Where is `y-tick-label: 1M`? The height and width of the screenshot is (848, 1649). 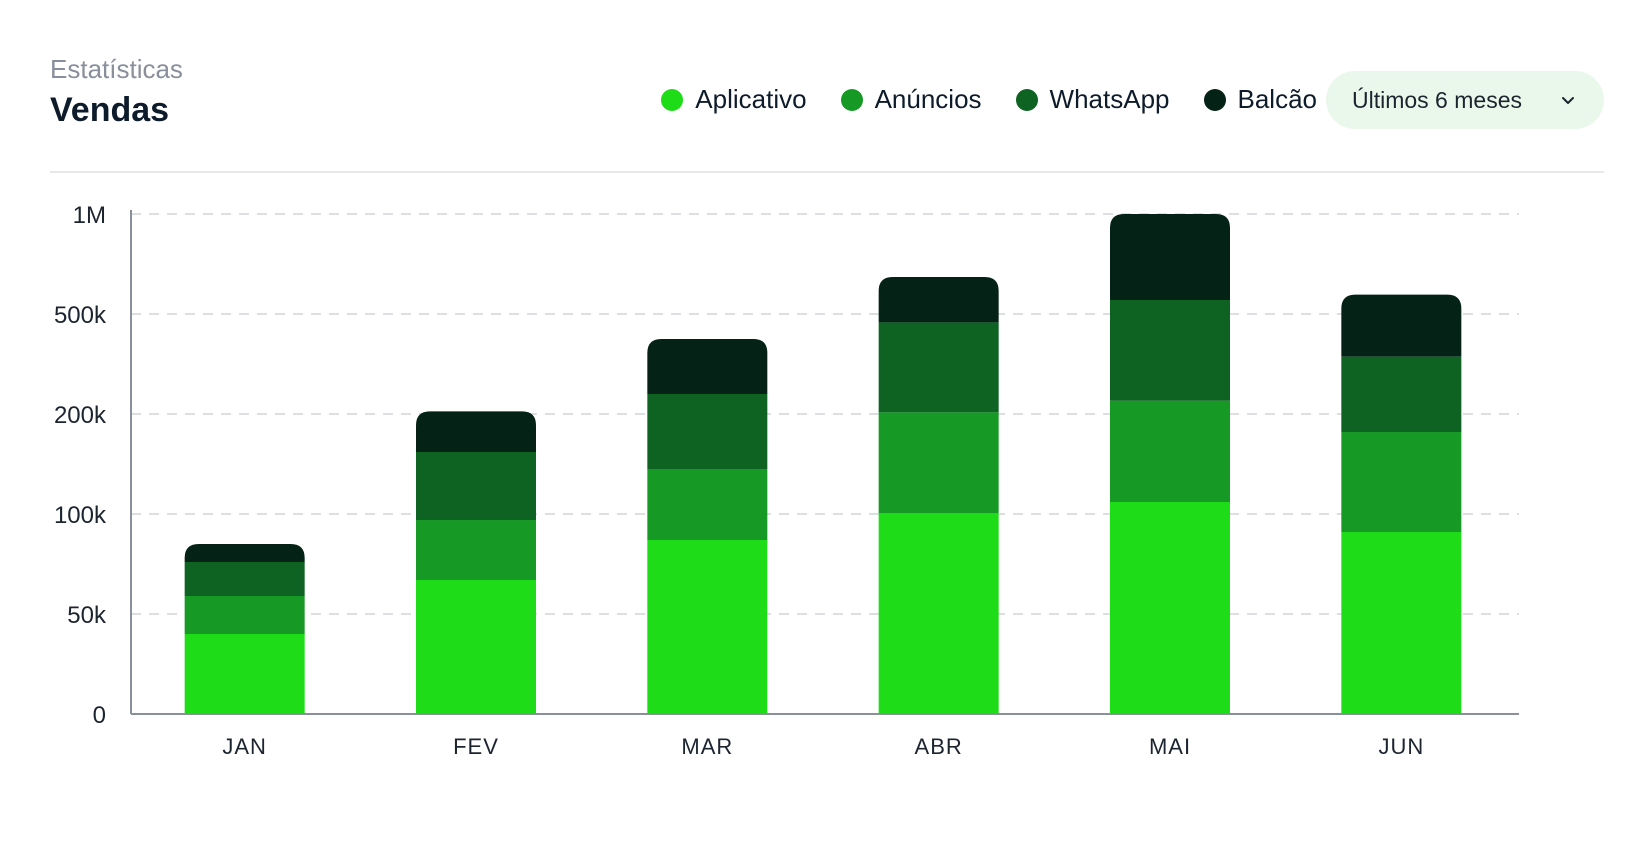
y-tick-label: 1M is located at coordinates (89, 215).